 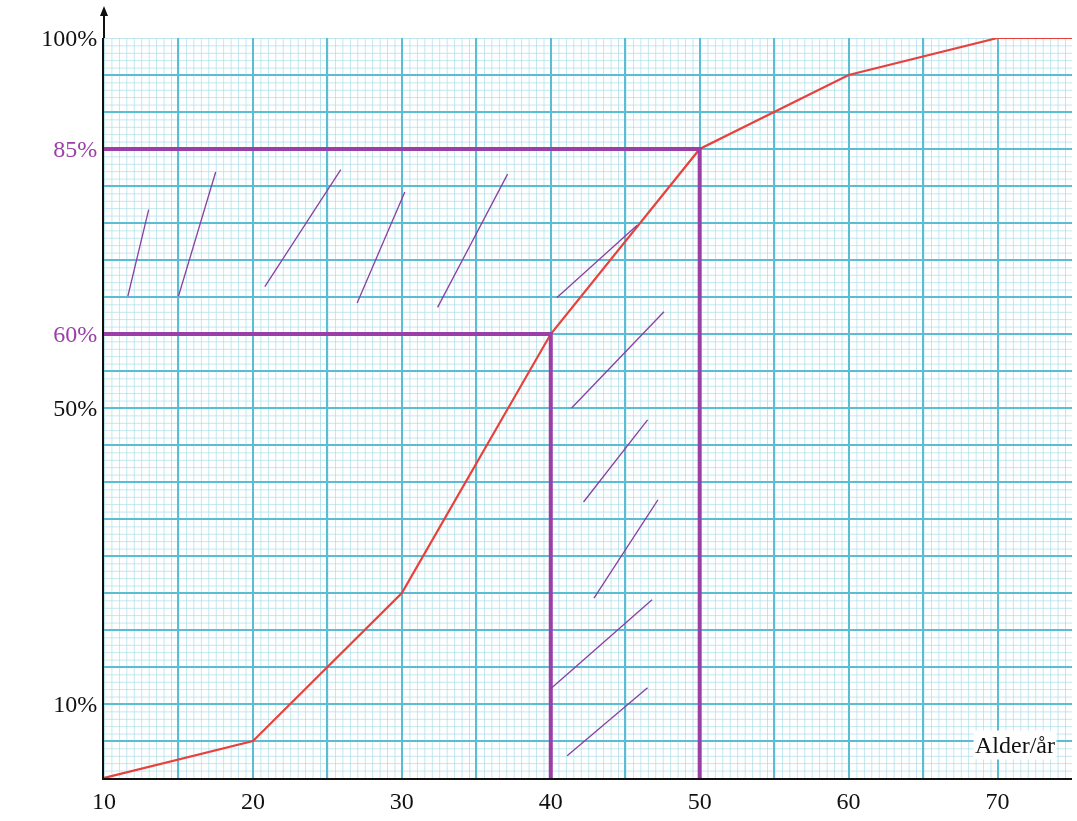 What do you see at coordinates (75, 149) in the screenshot?
I see `y-tick-label: 85%` at bounding box center [75, 149].